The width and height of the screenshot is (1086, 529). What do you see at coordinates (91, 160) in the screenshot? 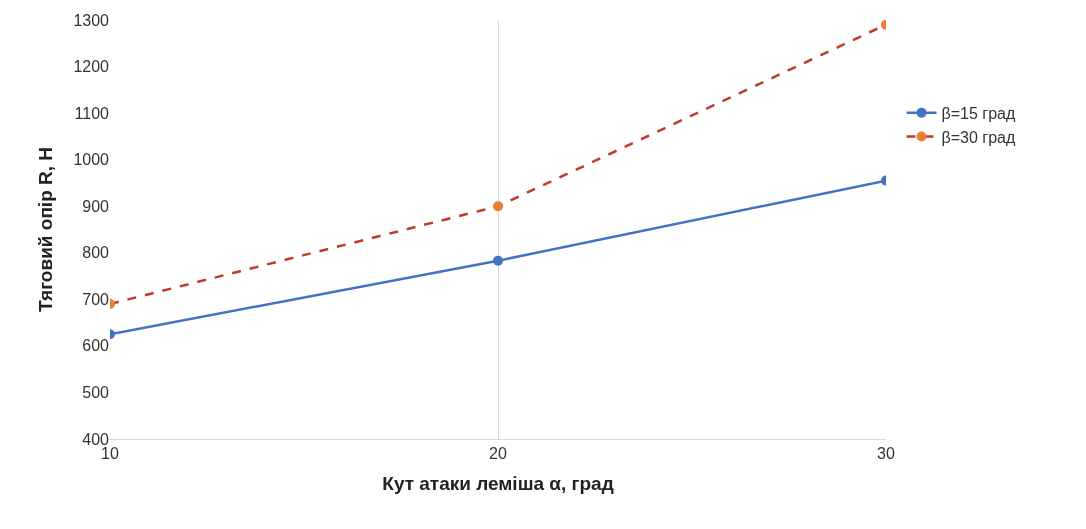
I see `y-tick-label: 1000` at bounding box center [91, 160].